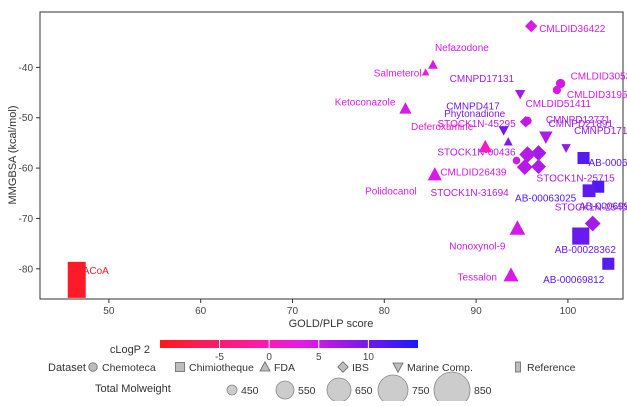  I want to click on point-label: Nefazodone, so click(462, 48).